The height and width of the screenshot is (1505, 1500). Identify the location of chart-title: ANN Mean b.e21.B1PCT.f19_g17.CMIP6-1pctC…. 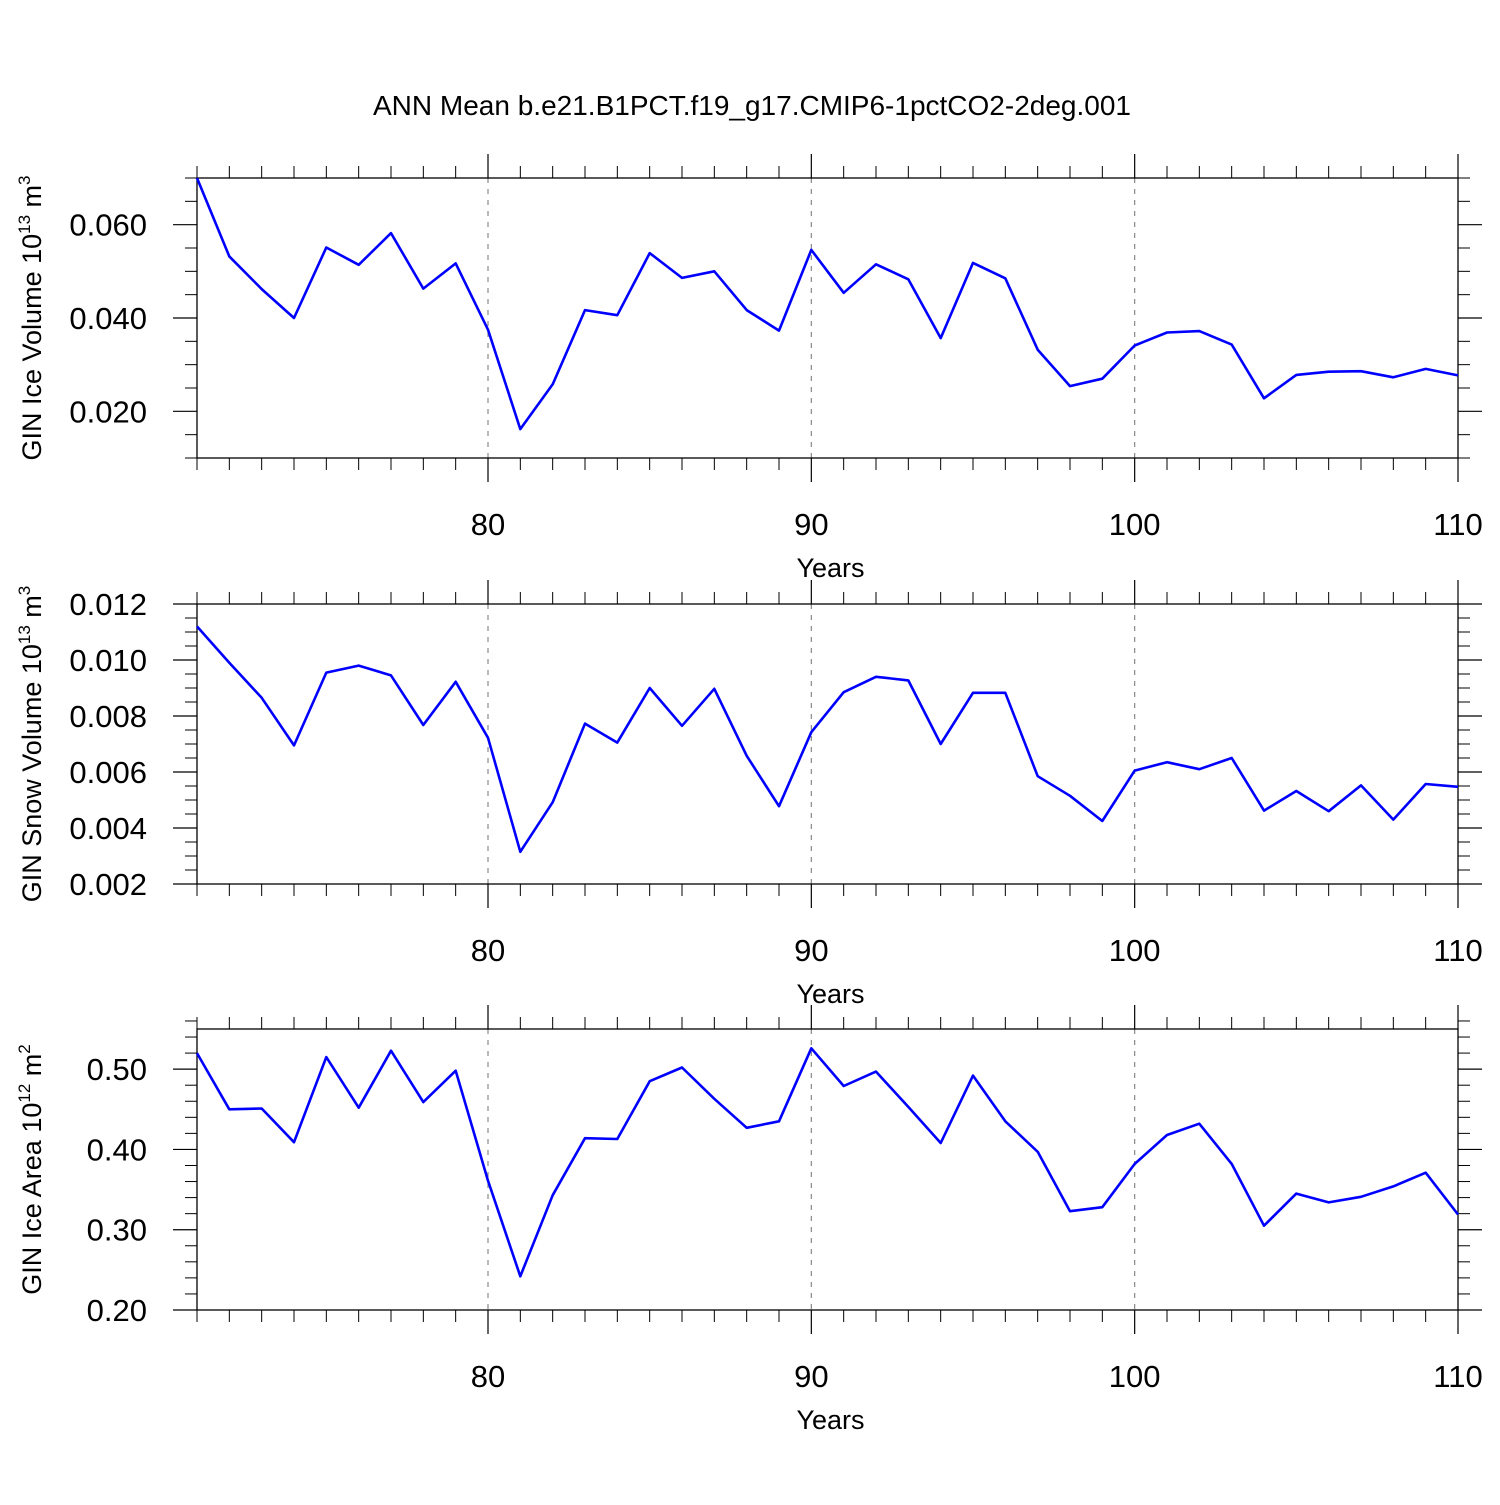
(752, 105).